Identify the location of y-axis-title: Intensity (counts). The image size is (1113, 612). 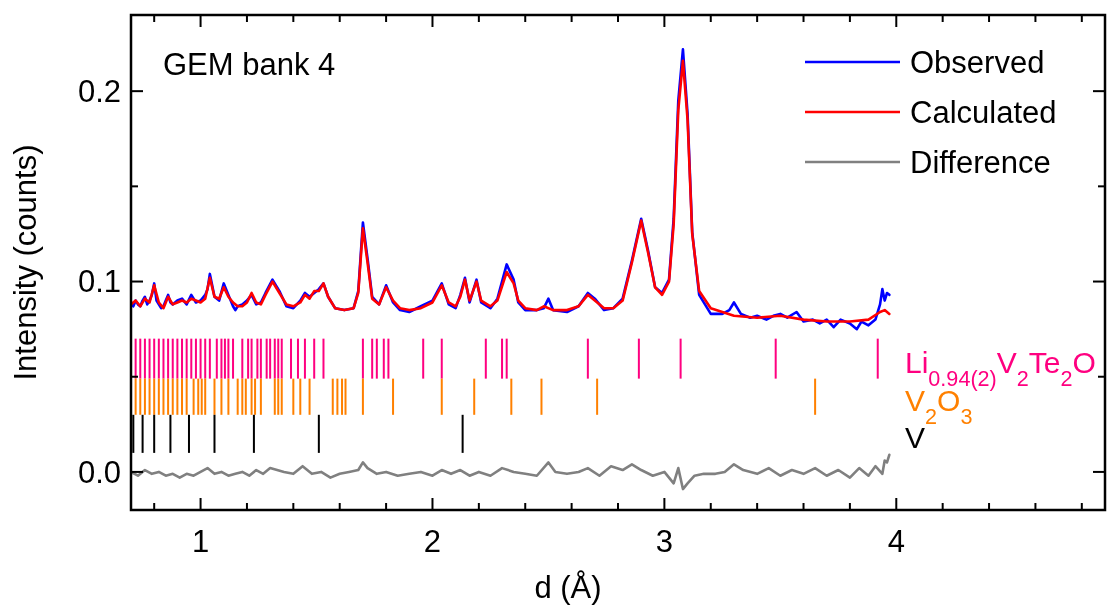
(25, 262).